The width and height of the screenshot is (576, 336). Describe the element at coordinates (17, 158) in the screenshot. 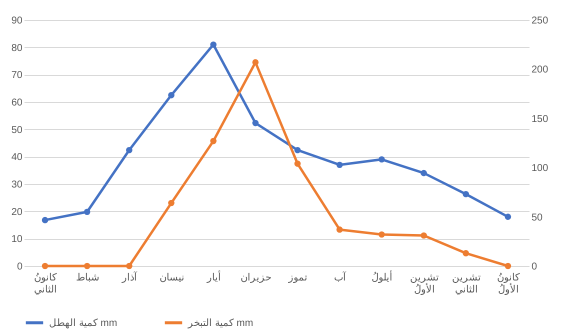

I see `y-tick-label: 40` at that location.